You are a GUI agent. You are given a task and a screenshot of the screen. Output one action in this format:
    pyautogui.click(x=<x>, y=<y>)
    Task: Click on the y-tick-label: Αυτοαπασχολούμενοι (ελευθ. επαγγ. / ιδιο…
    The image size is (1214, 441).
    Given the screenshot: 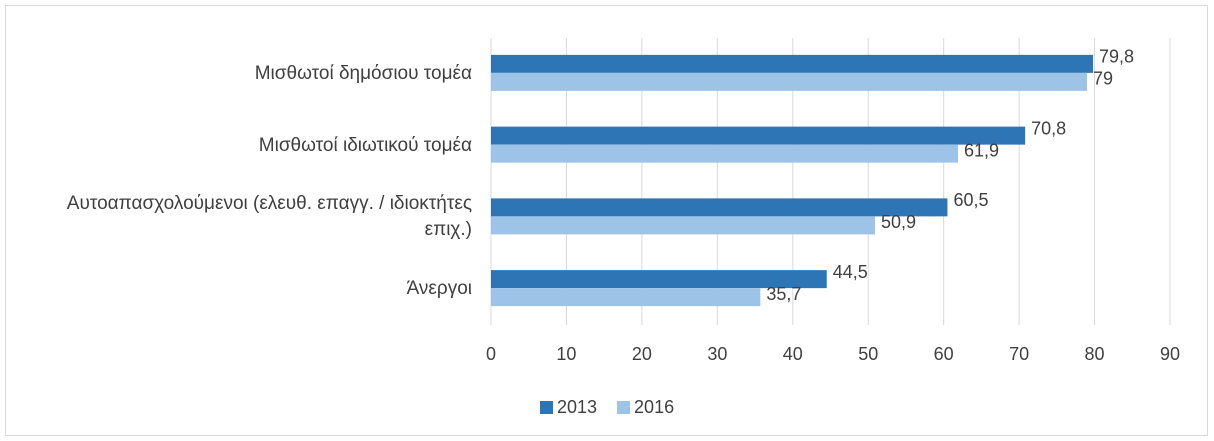 What is the action you would take?
    pyautogui.click(x=269, y=217)
    